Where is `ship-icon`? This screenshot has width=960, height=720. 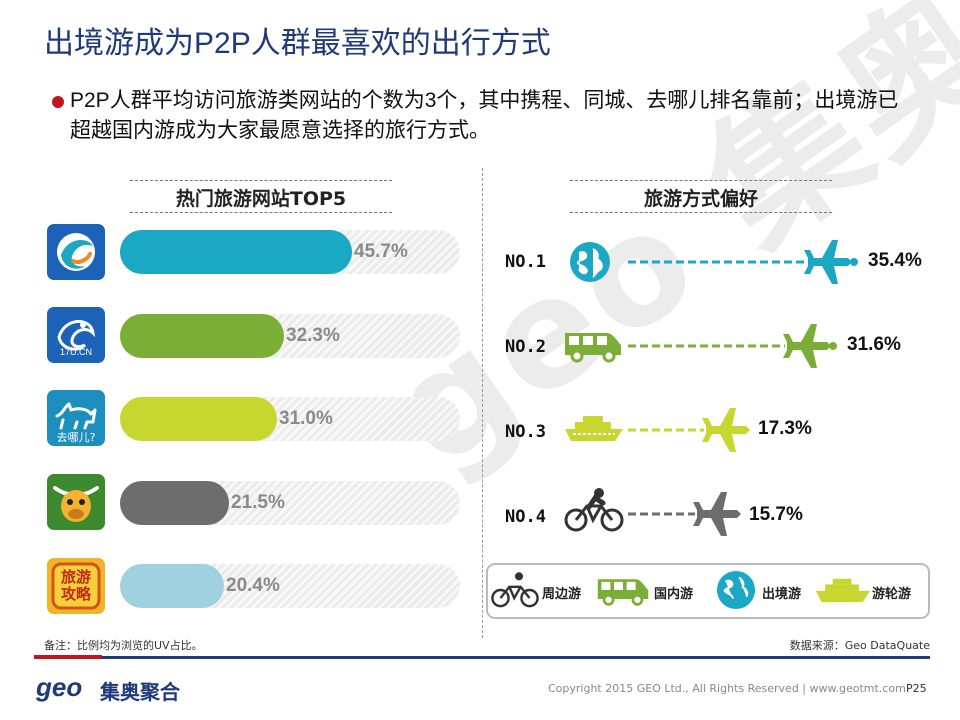 ship-icon is located at coordinates (594, 428).